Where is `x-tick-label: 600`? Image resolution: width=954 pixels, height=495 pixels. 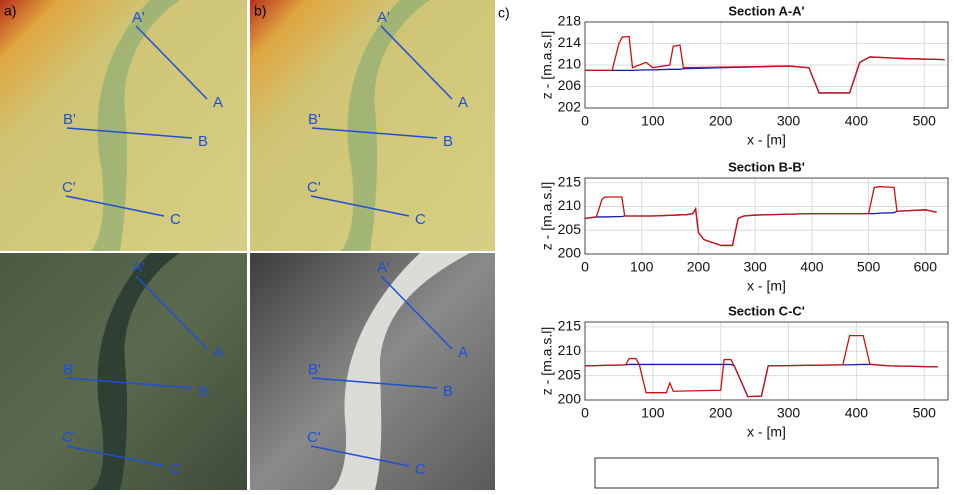 x-tick-label: 600 is located at coordinates (926, 267).